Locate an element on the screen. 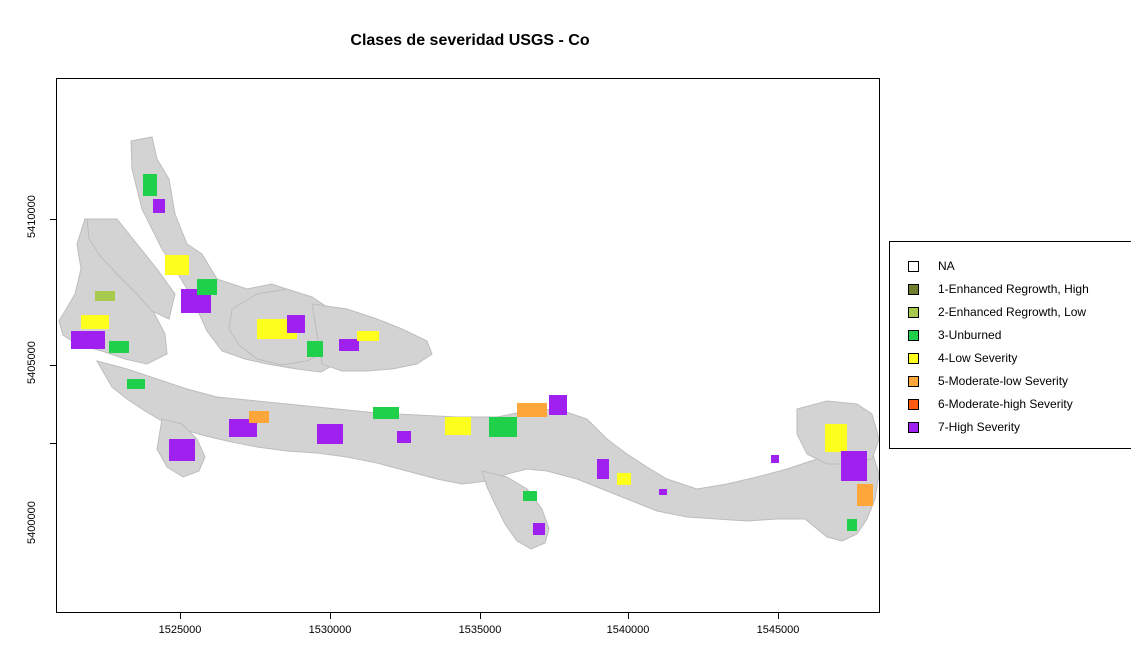  legend-item-na: NA is located at coordinates (931, 266).